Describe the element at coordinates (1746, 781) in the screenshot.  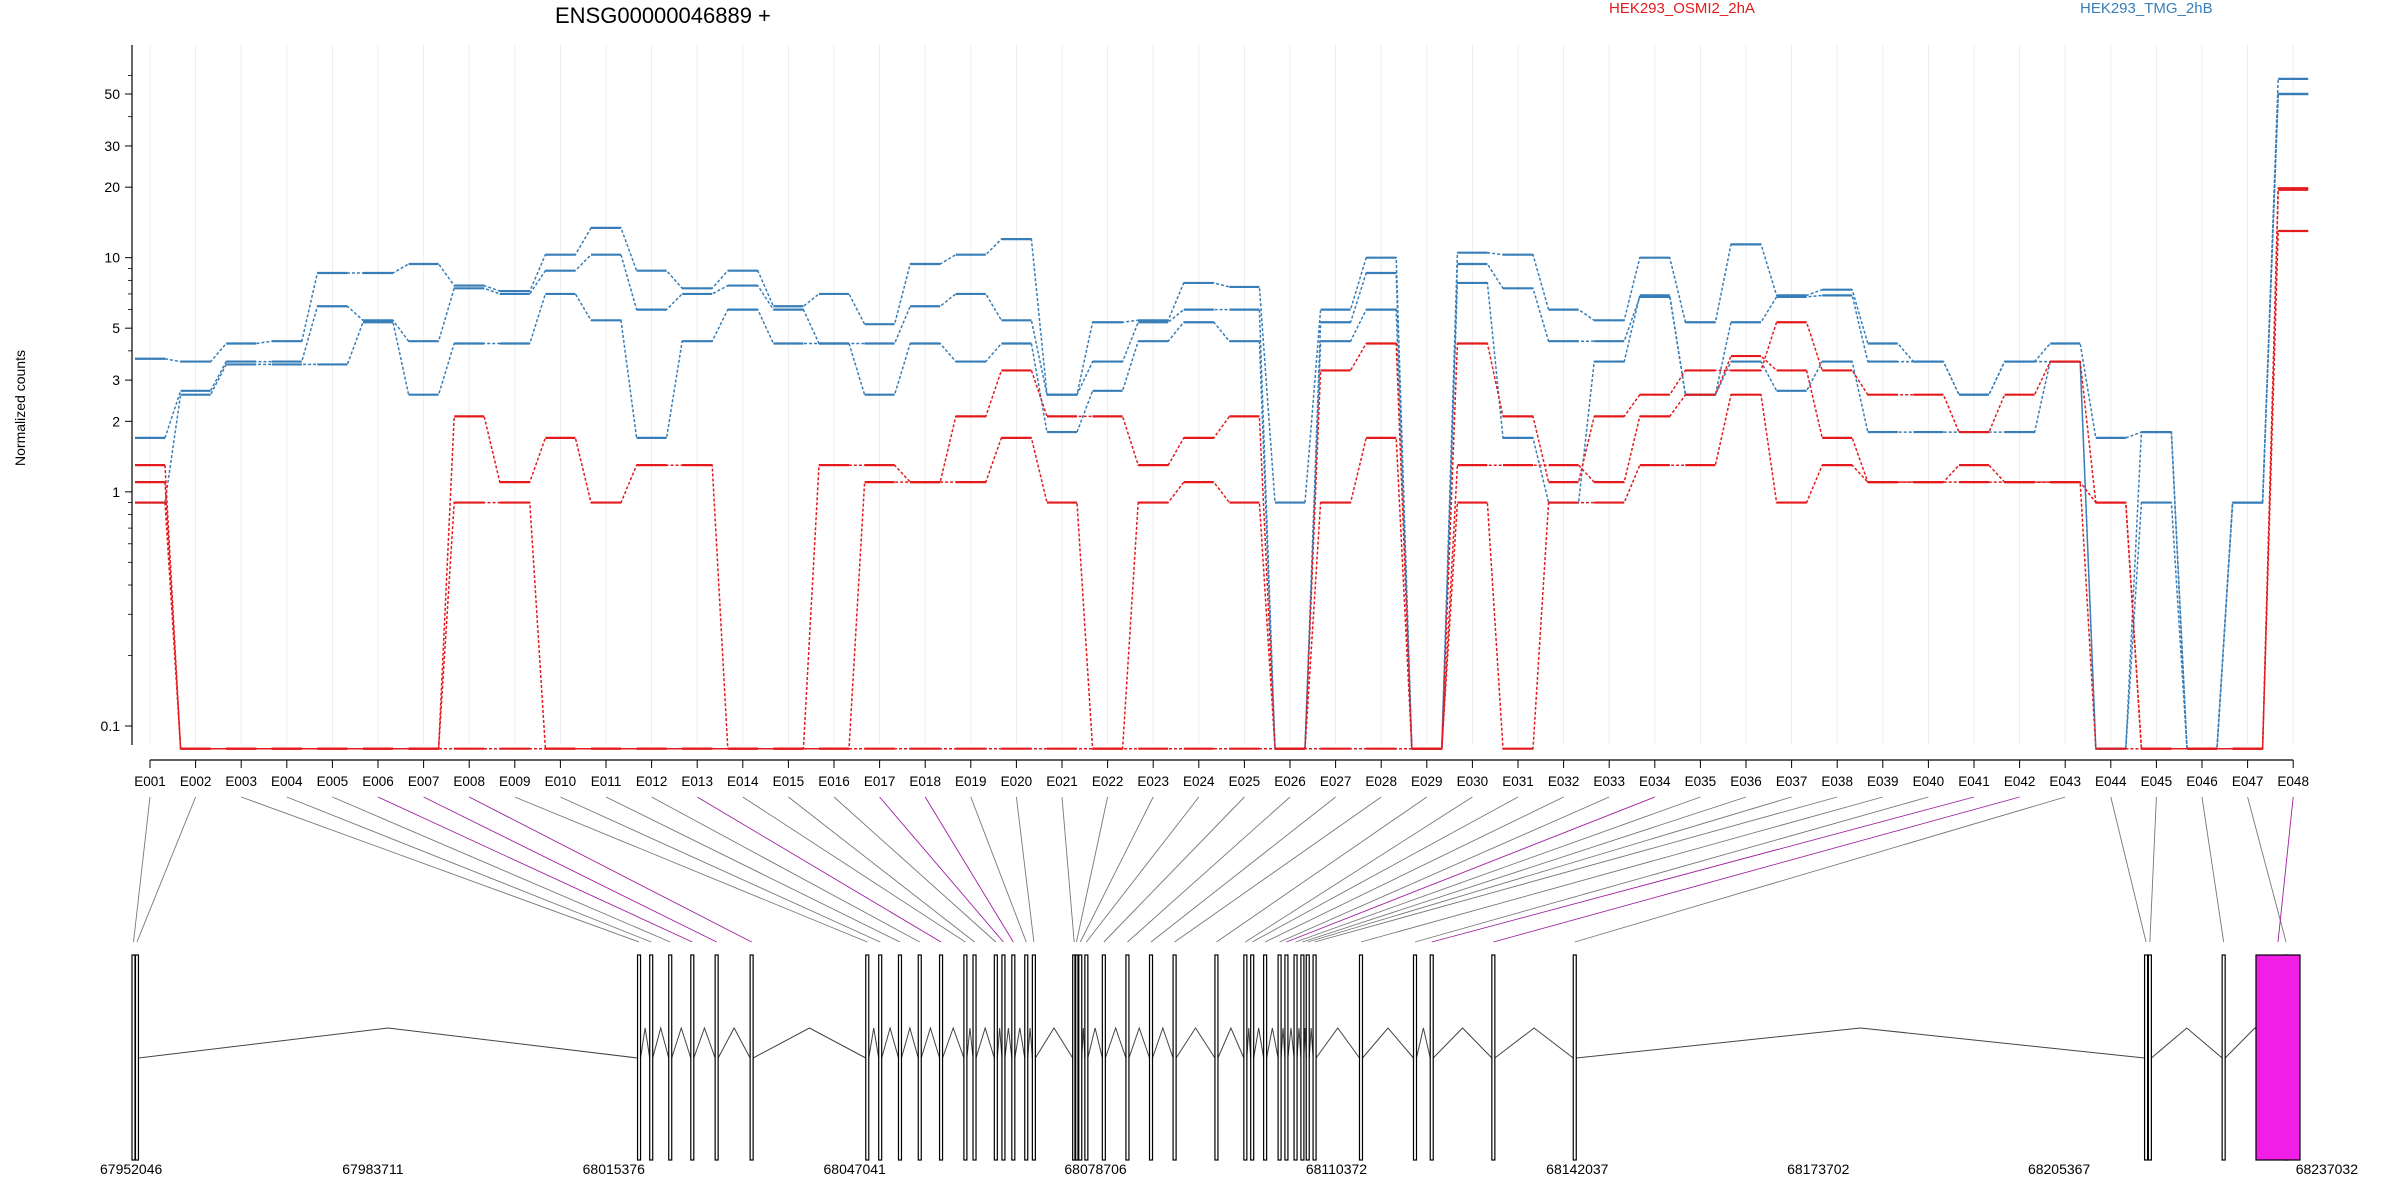
I see `exon-label: E036` at that location.